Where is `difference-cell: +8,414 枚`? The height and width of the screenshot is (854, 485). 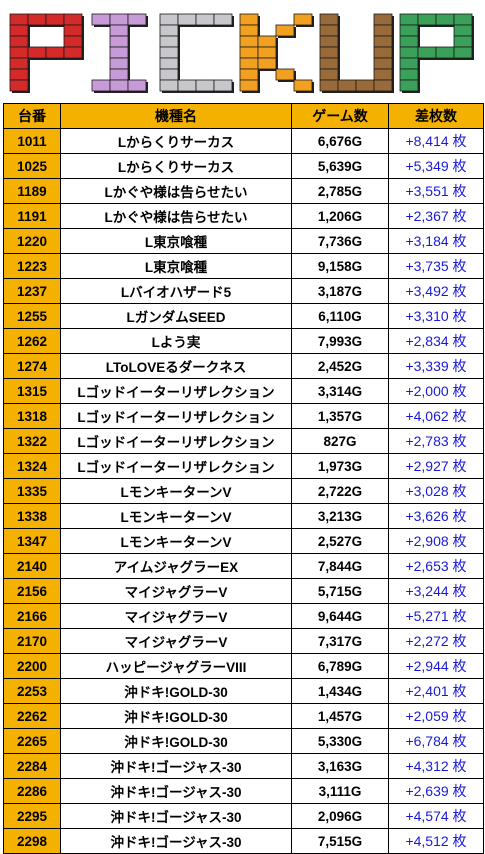 difference-cell: +8,414 枚 is located at coordinates (436, 141).